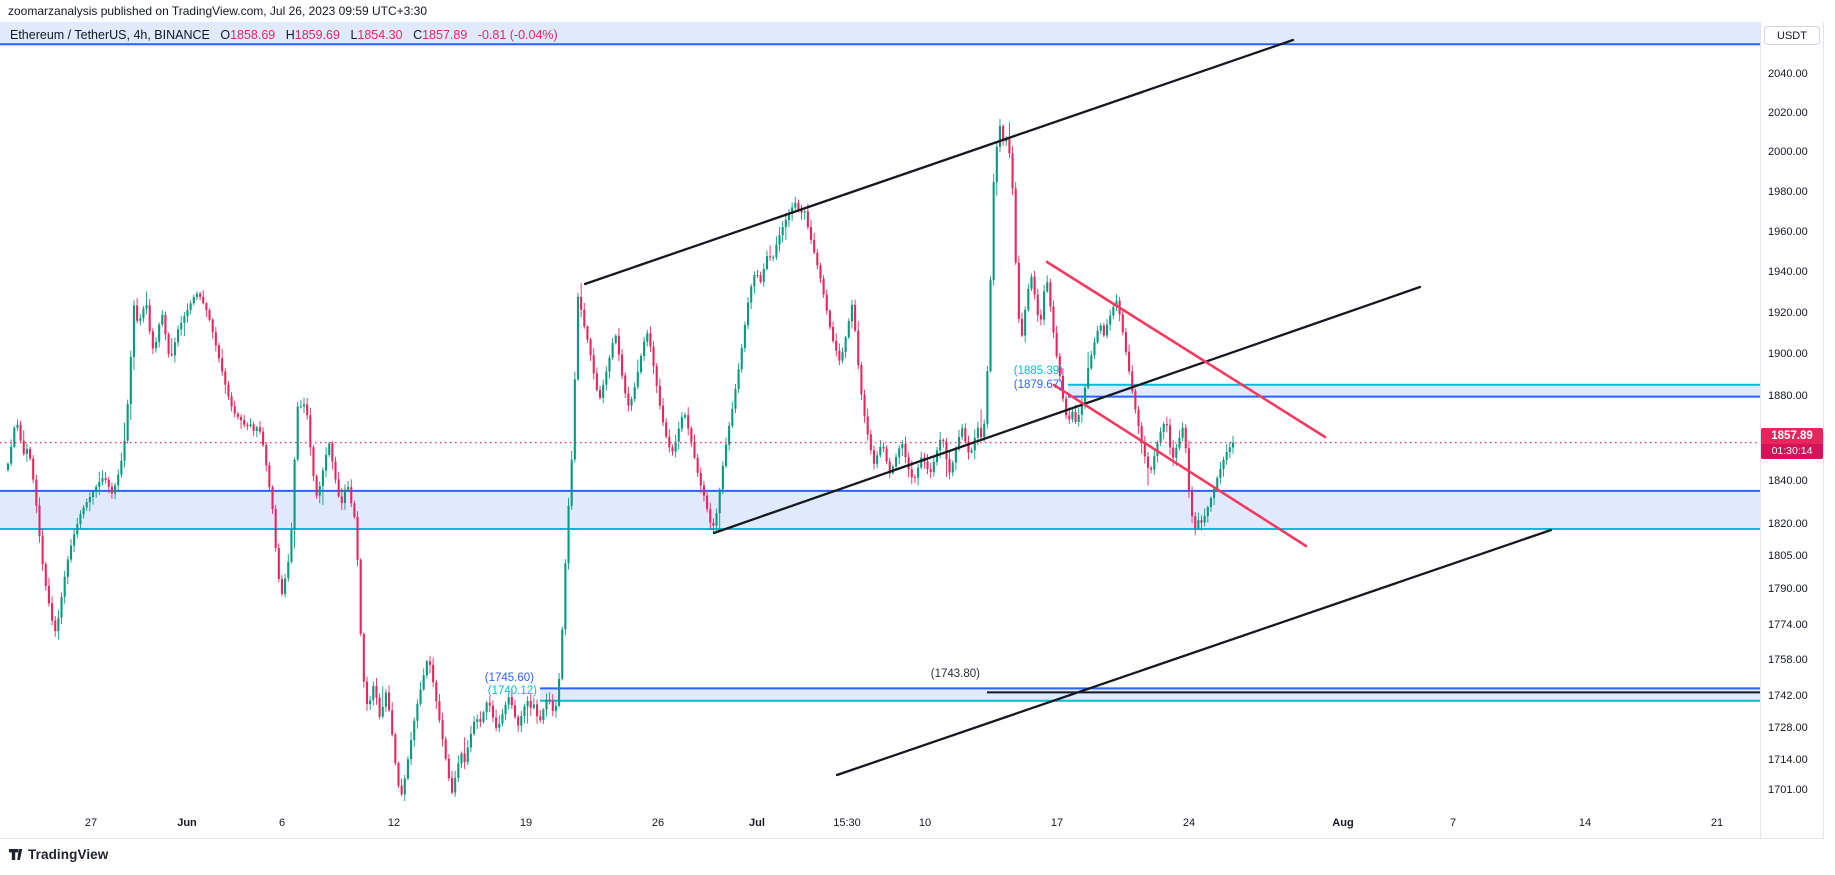 The height and width of the screenshot is (875, 1835). What do you see at coordinates (248, 35) in the screenshot?
I see `ohlc-open: O1858.69` at bounding box center [248, 35].